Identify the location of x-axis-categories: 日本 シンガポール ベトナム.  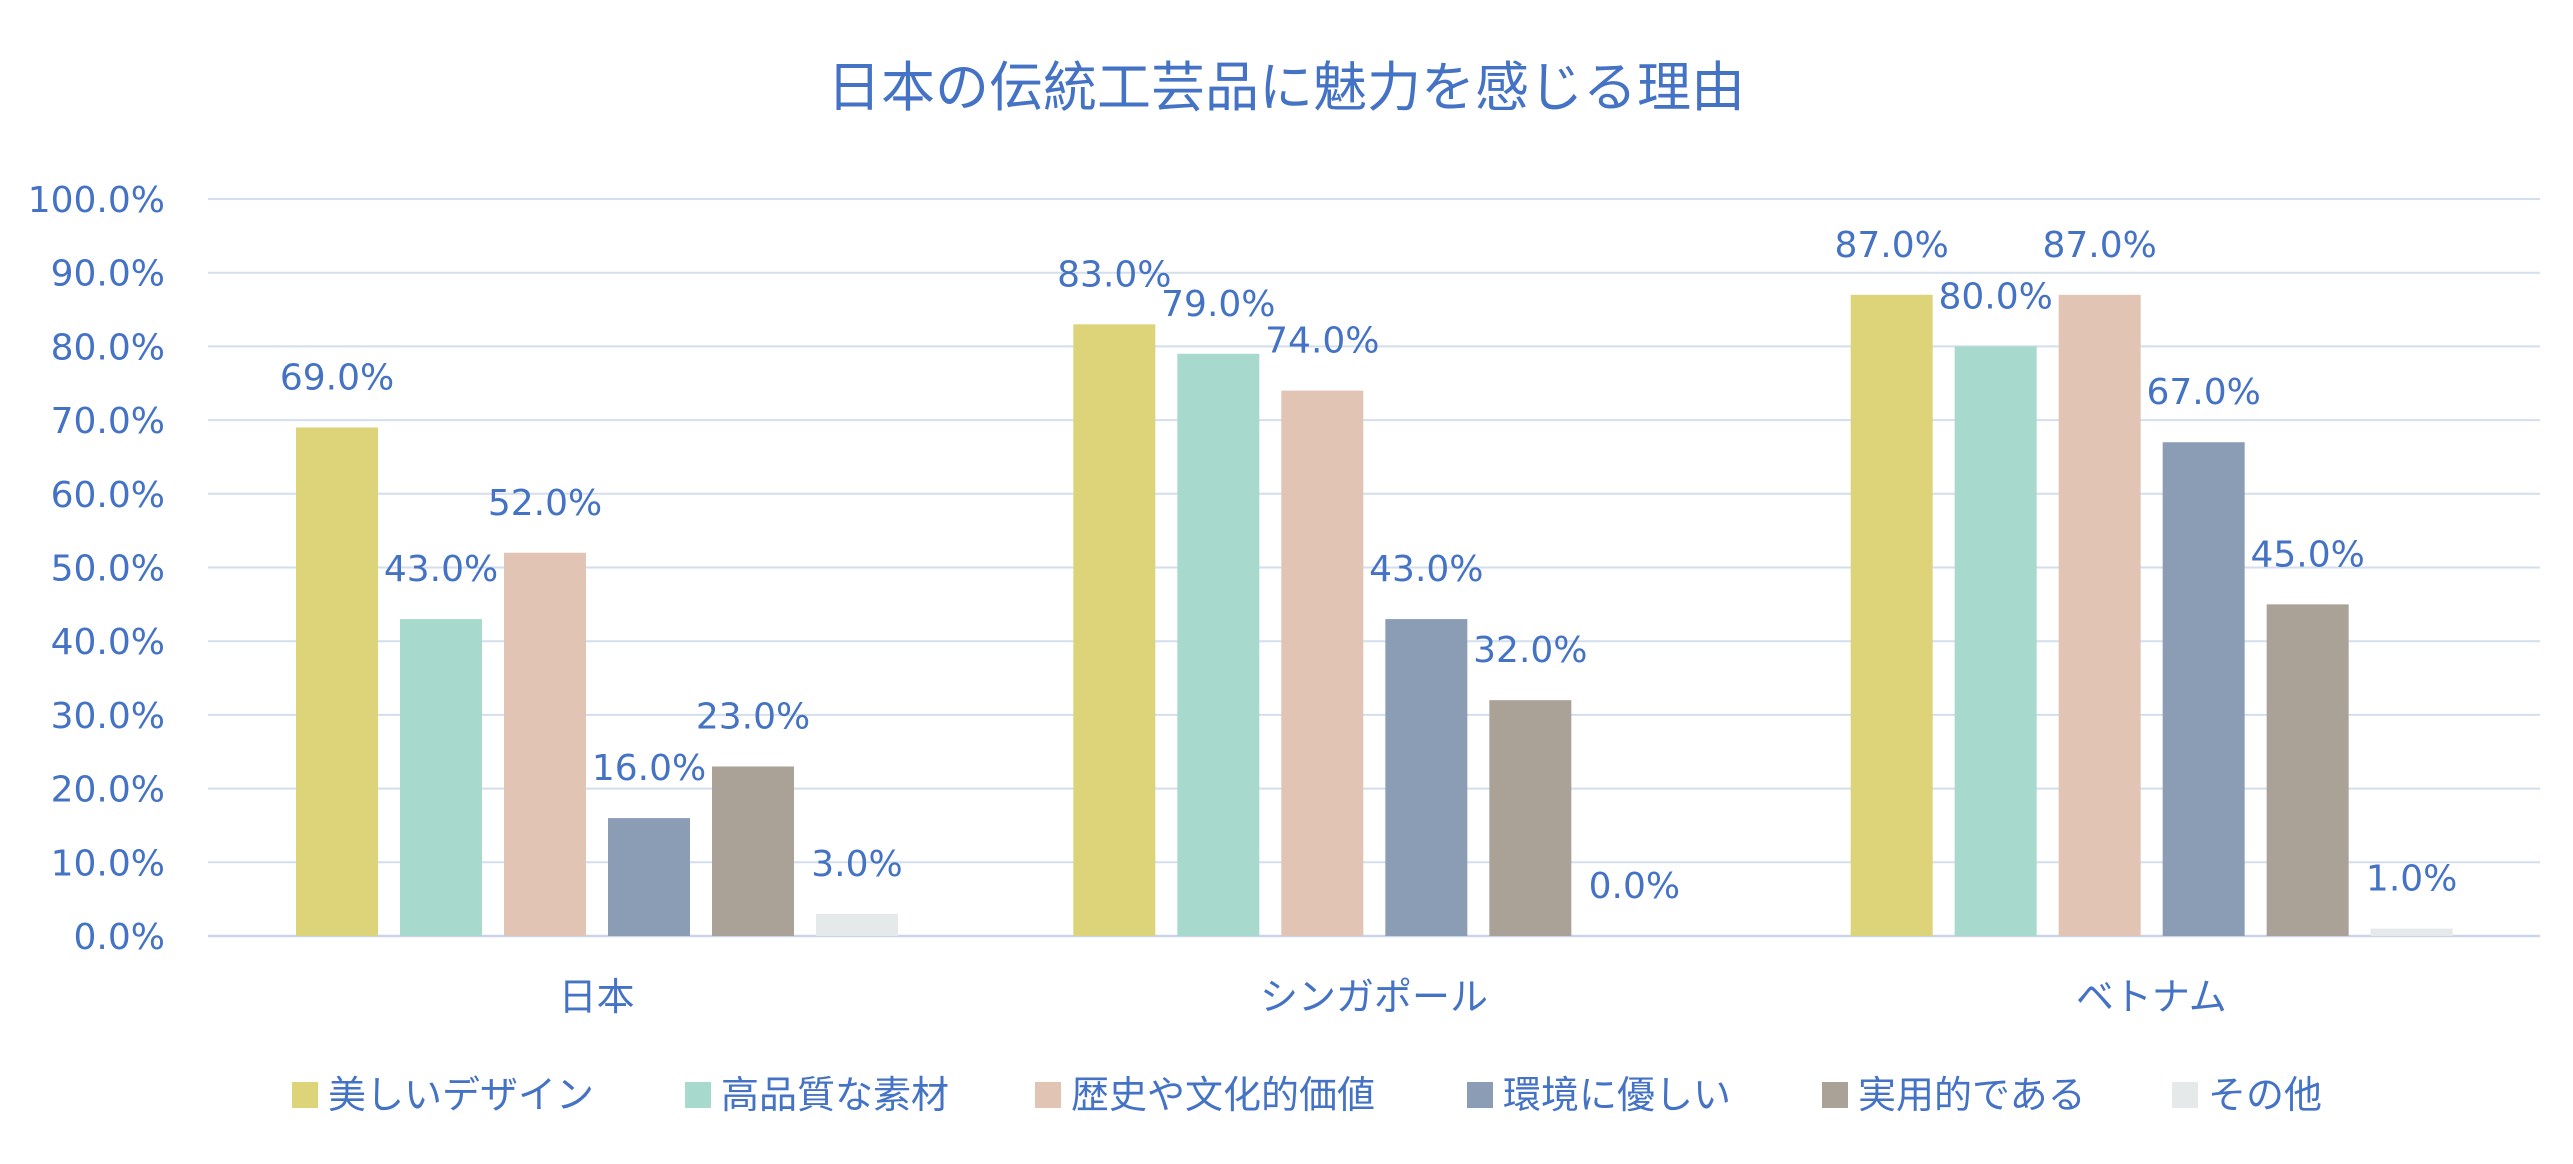
(1393, 997).